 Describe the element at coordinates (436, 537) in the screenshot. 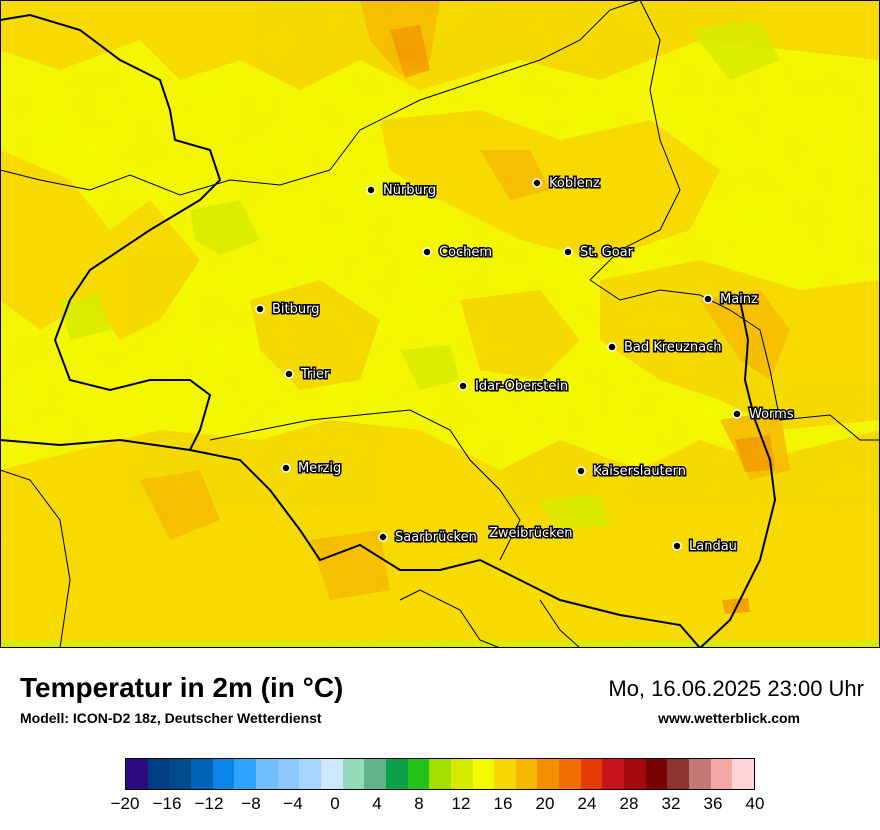

I see `city-label: Saarbrücken` at that location.